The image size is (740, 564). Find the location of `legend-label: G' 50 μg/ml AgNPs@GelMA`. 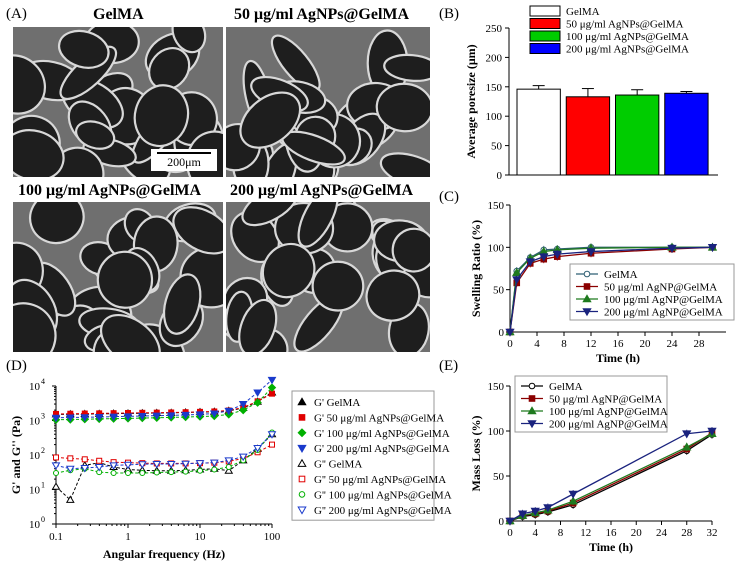

legend-label: G' 50 μg/ml AgNPs@GelMA is located at coordinates (379, 418).